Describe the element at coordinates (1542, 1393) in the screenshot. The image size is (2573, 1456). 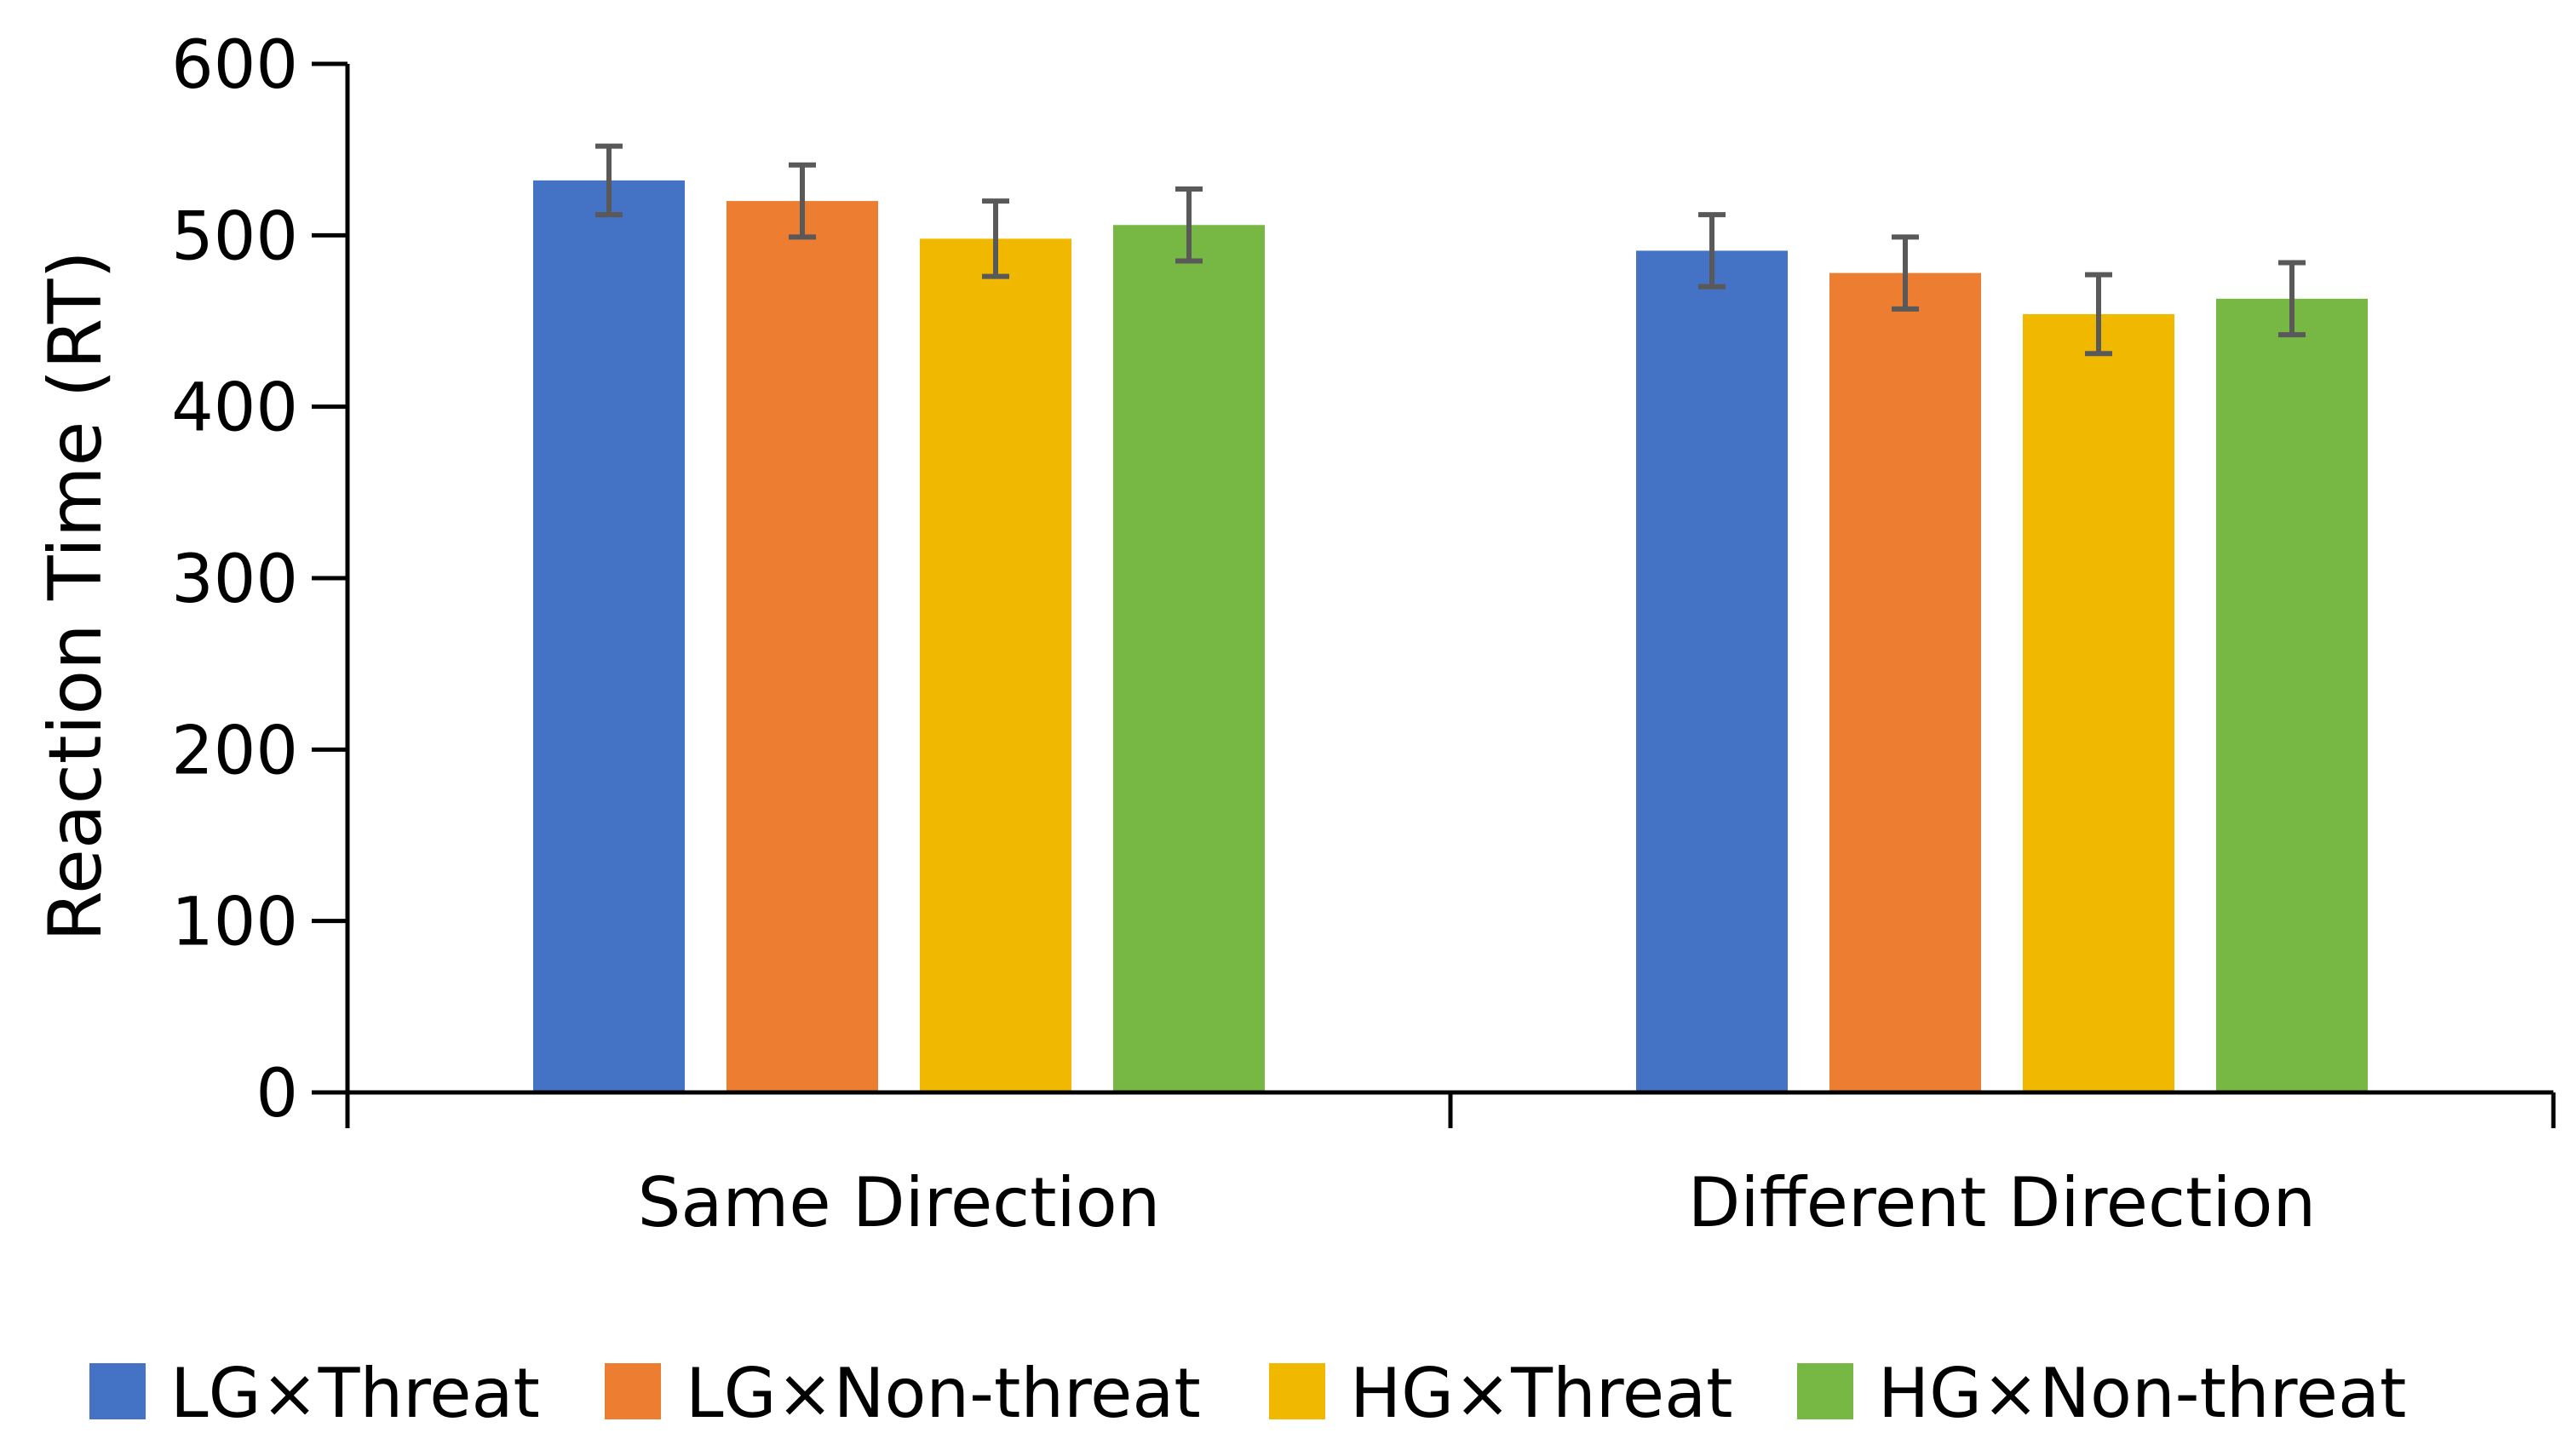
I see `legend-label-2: HG×Threat` at that location.